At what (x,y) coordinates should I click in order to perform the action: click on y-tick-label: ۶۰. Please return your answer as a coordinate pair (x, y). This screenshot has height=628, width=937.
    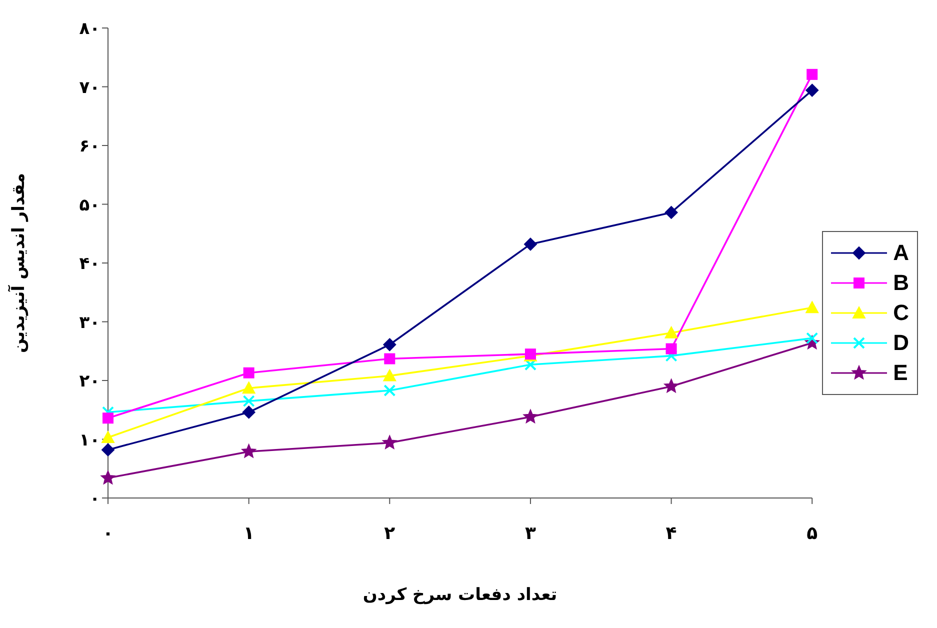
    Looking at the image, I should click on (89, 146).